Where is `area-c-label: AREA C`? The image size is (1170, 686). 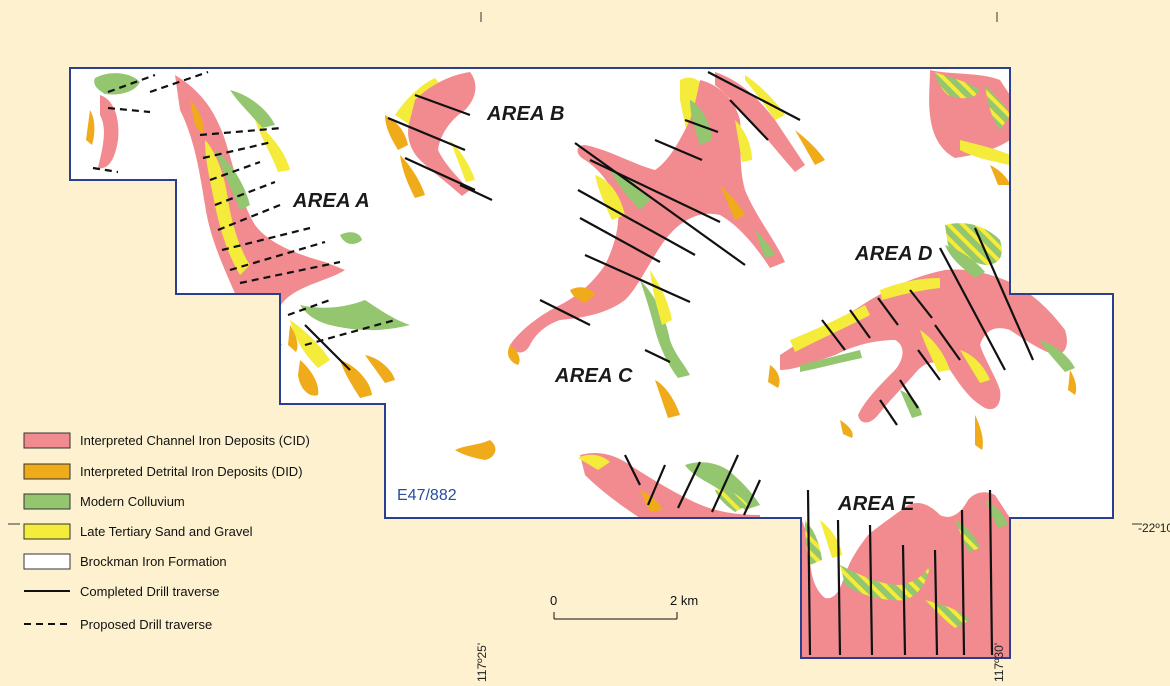 area-c-label: AREA C is located at coordinates (593, 376).